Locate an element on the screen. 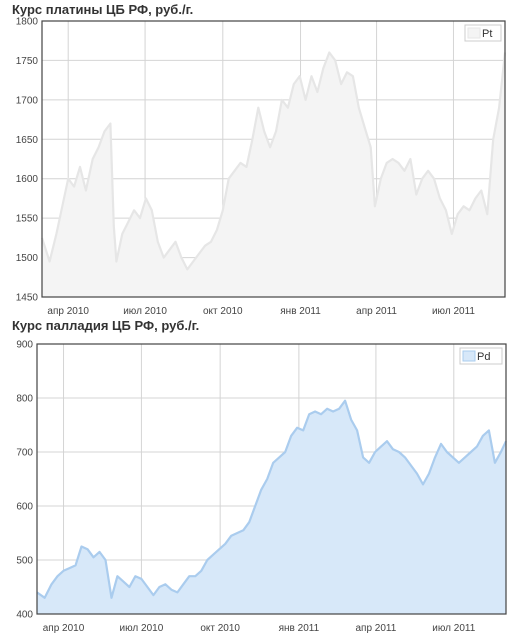 The image size is (517, 639). palladium-y-tick-label: 800 is located at coordinates (24, 399).